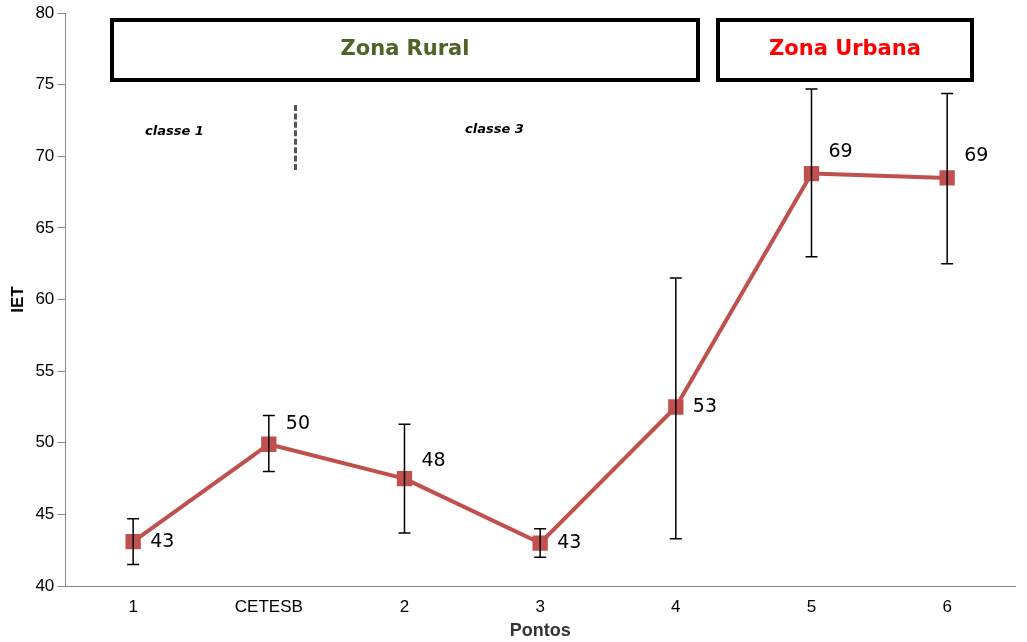 The image size is (1027, 642). I want to click on x-tick-label: 5, so click(811, 606).